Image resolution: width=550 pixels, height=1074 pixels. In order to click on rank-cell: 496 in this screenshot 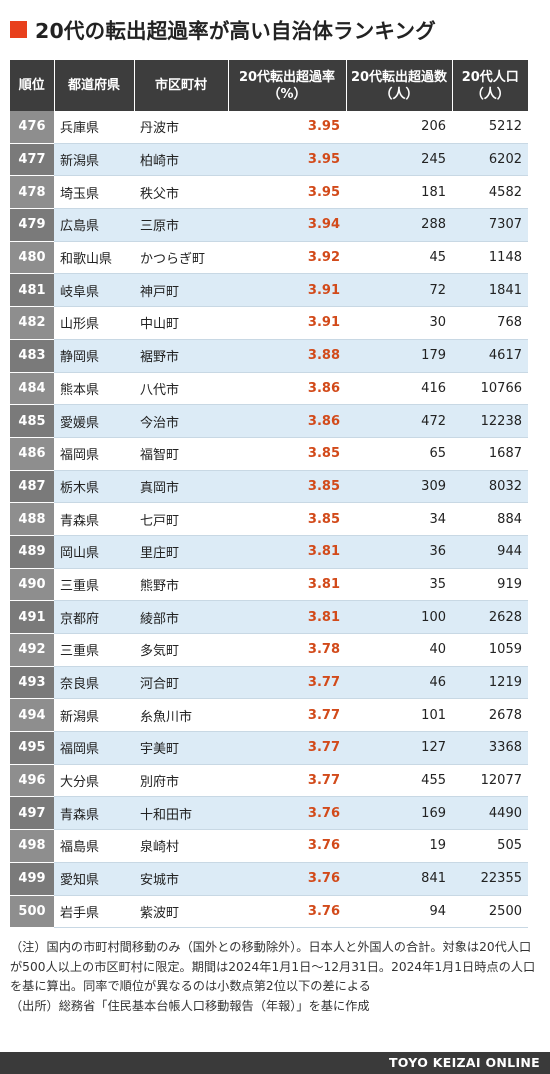, I will do `click(32, 781)`.